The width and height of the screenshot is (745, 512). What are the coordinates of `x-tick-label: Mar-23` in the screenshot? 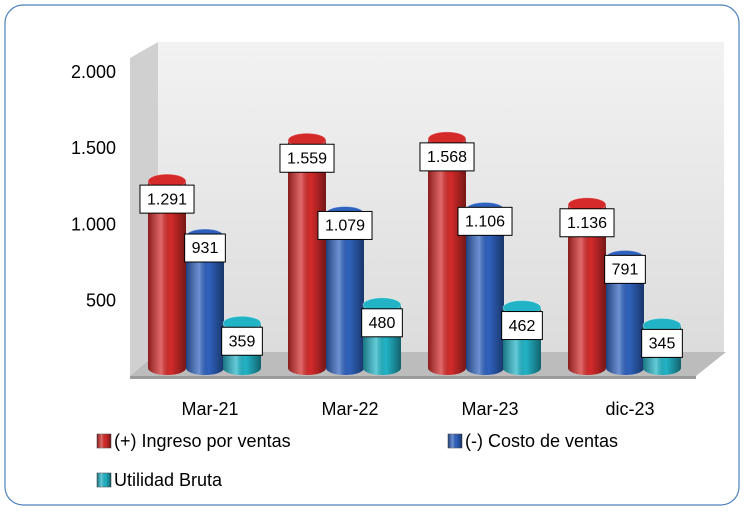 It's located at (489, 409).